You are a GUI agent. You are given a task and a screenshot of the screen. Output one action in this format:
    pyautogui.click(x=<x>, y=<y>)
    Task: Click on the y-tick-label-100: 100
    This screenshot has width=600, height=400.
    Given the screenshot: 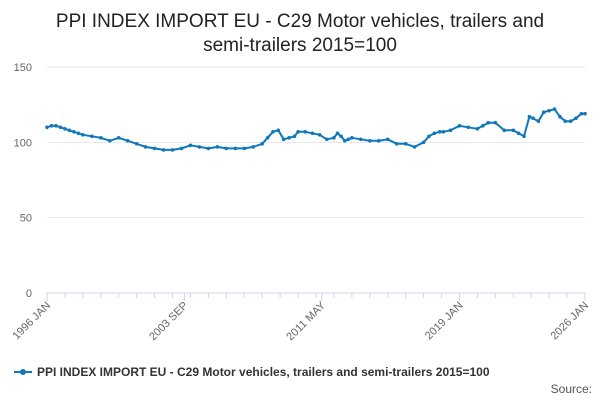 What is the action you would take?
    pyautogui.click(x=23, y=143)
    